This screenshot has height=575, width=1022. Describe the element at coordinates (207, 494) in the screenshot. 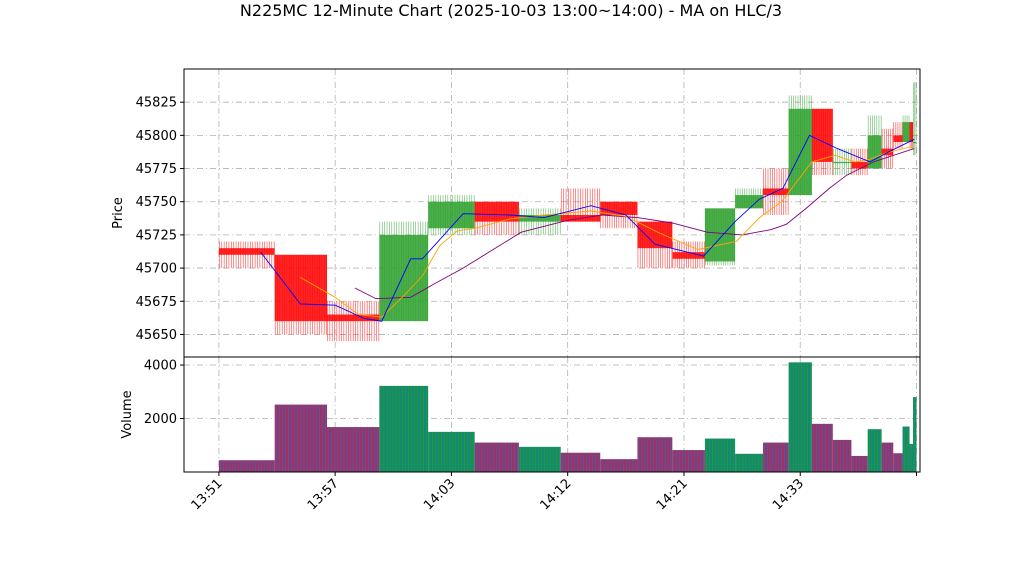

I see `x-tick-label: 13:51` at that location.